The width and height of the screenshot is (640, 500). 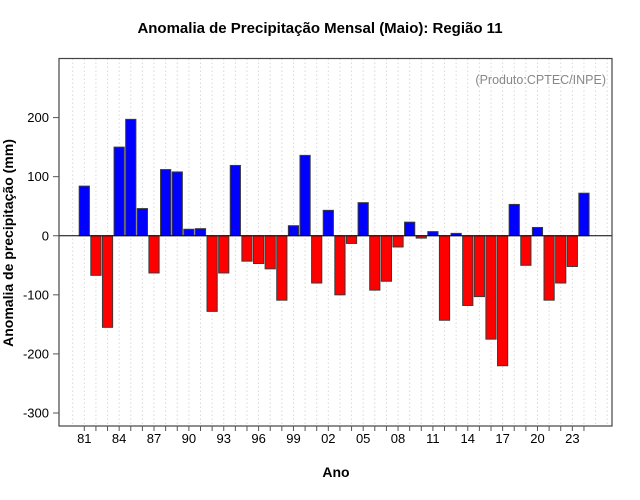 What do you see at coordinates (340, 265) in the screenshot?
I see `bar-2003` at bounding box center [340, 265].